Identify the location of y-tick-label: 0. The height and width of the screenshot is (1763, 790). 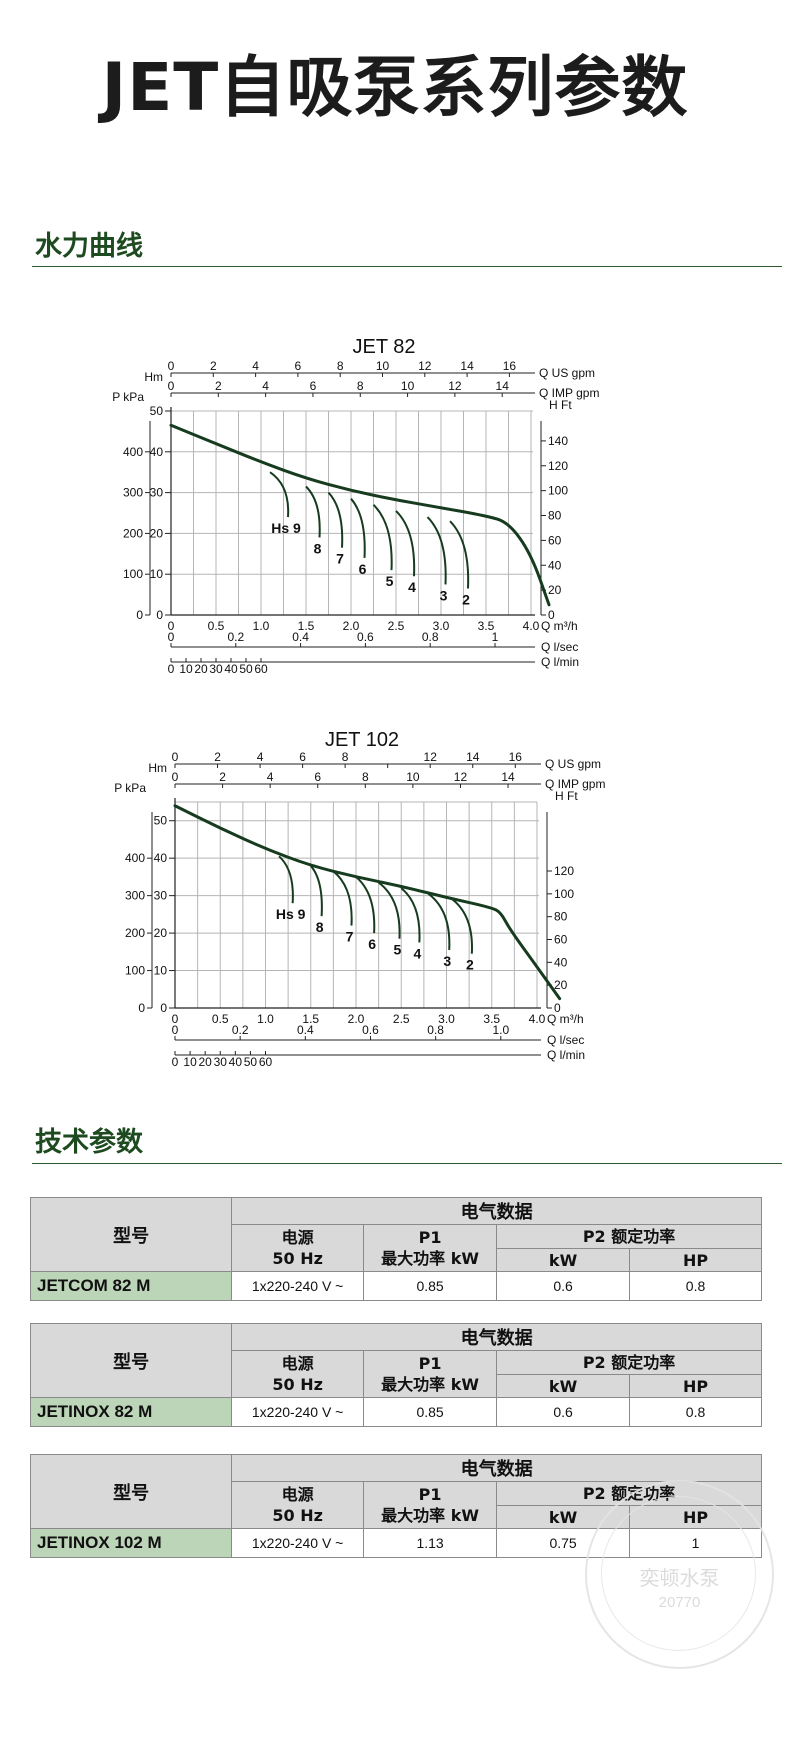
(159, 615).